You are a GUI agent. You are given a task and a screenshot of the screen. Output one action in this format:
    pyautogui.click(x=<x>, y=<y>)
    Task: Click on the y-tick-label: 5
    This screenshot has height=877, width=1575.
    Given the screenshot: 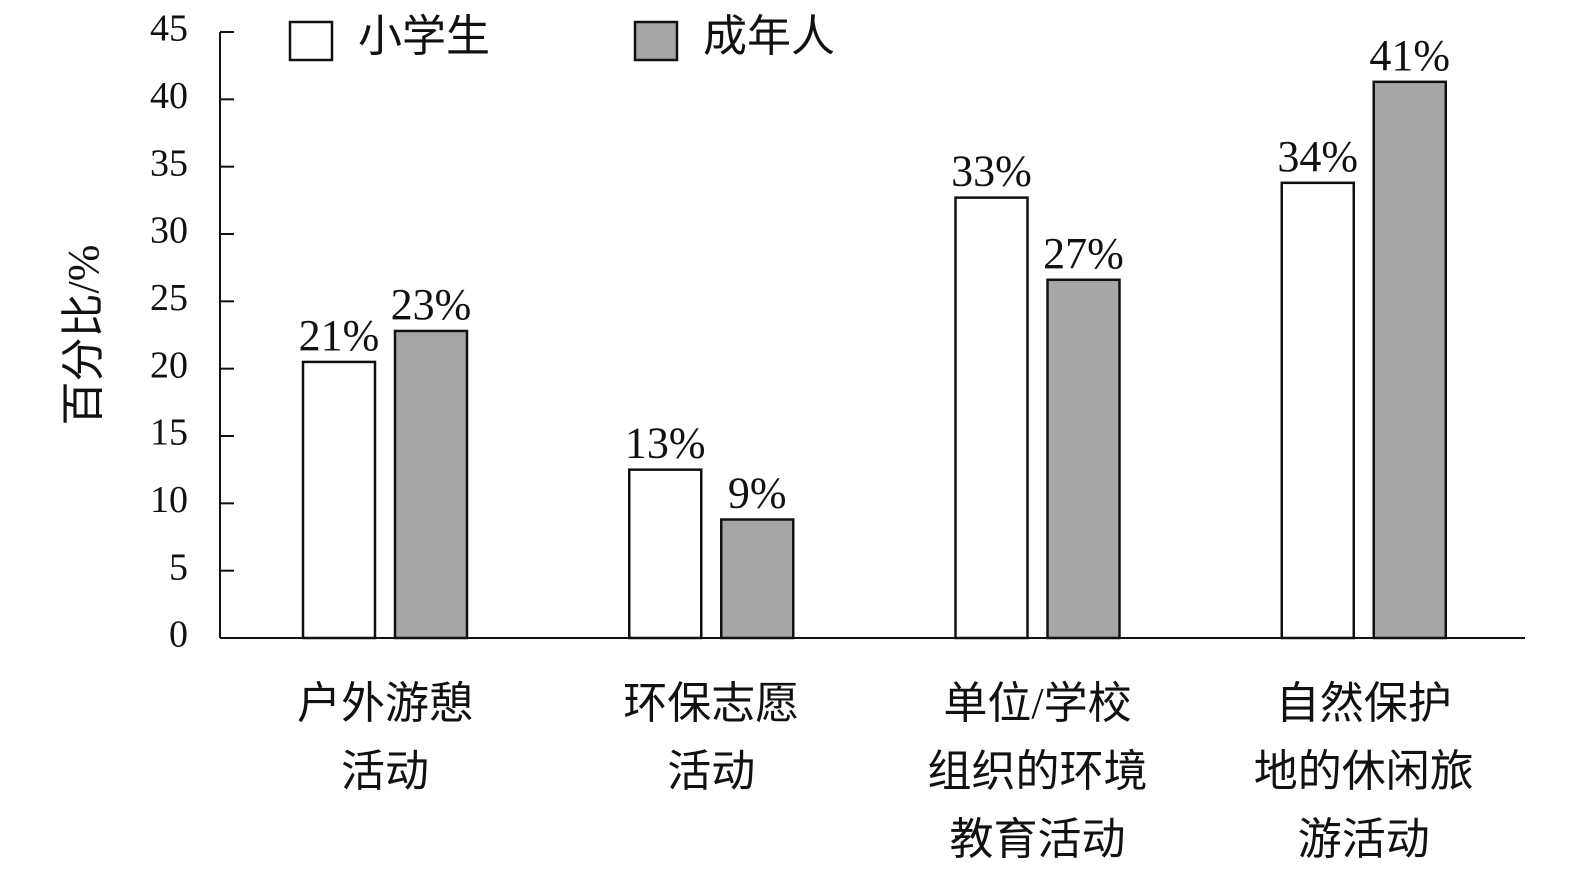 What is the action you would take?
    pyautogui.click(x=178, y=567)
    